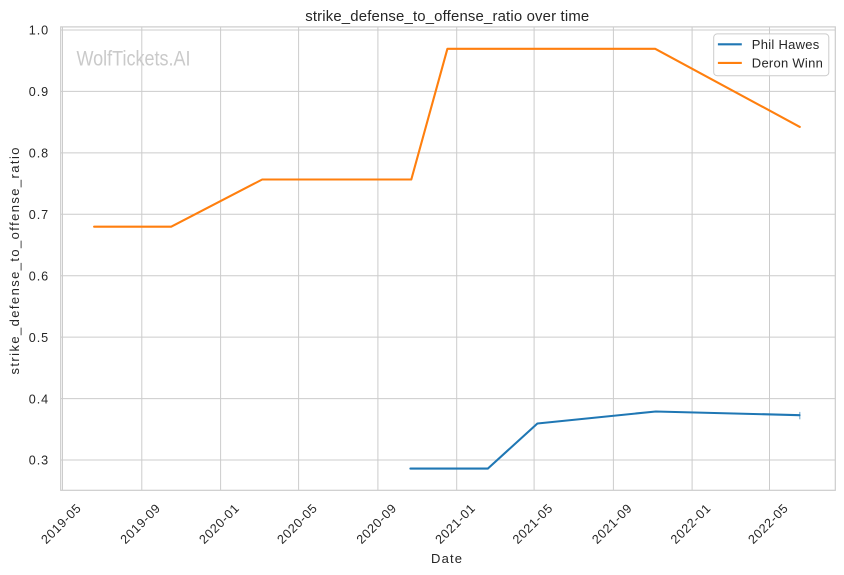 Image resolution: width=844 pixels, height=575 pixels. I want to click on svg-text: 0.5, so click(39, 338).